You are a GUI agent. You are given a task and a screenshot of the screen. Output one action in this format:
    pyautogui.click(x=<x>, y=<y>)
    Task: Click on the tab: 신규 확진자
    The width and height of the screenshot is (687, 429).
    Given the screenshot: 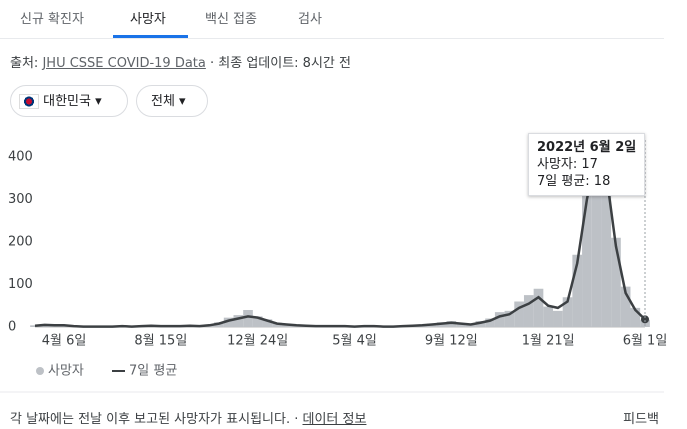 What is the action you would take?
    pyautogui.click(x=52, y=19)
    